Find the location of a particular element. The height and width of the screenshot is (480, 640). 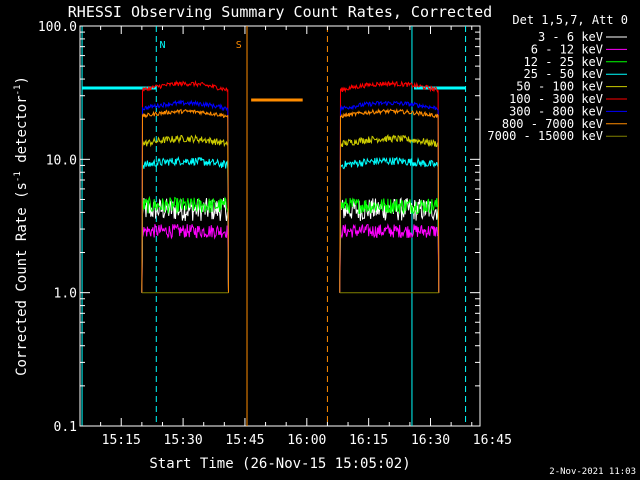

marker-label: S is located at coordinates (239, 45).